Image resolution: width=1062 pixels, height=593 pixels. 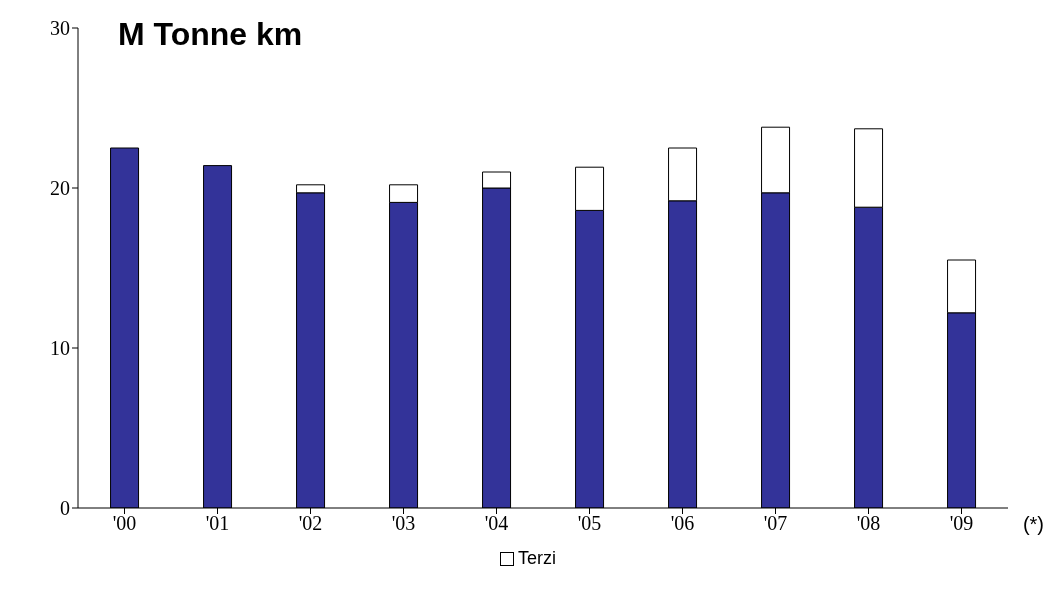 I want to click on x-tick-label: '04, so click(x=496, y=523).